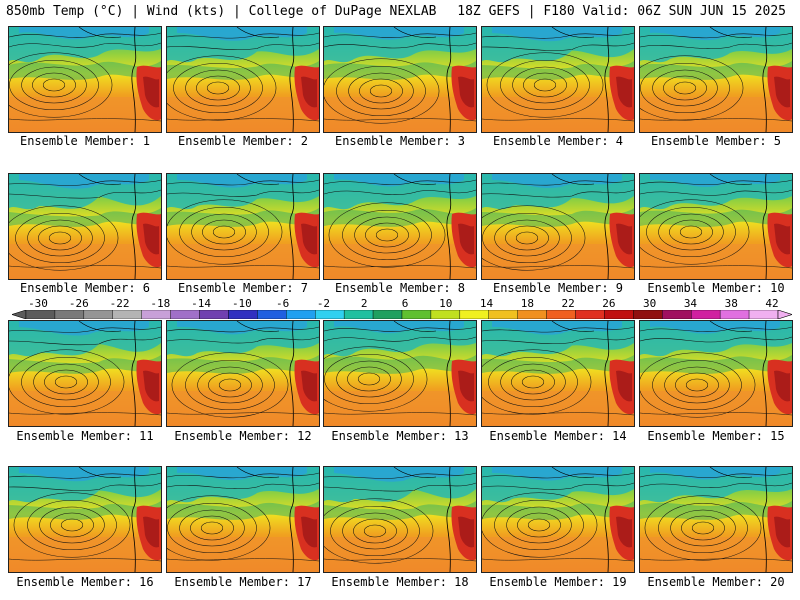  What do you see at coordinates (85, 141) in the screenshot?
I see `ensemble-member-label: Ensemble Member: 1` at bounding box center [85, 141].